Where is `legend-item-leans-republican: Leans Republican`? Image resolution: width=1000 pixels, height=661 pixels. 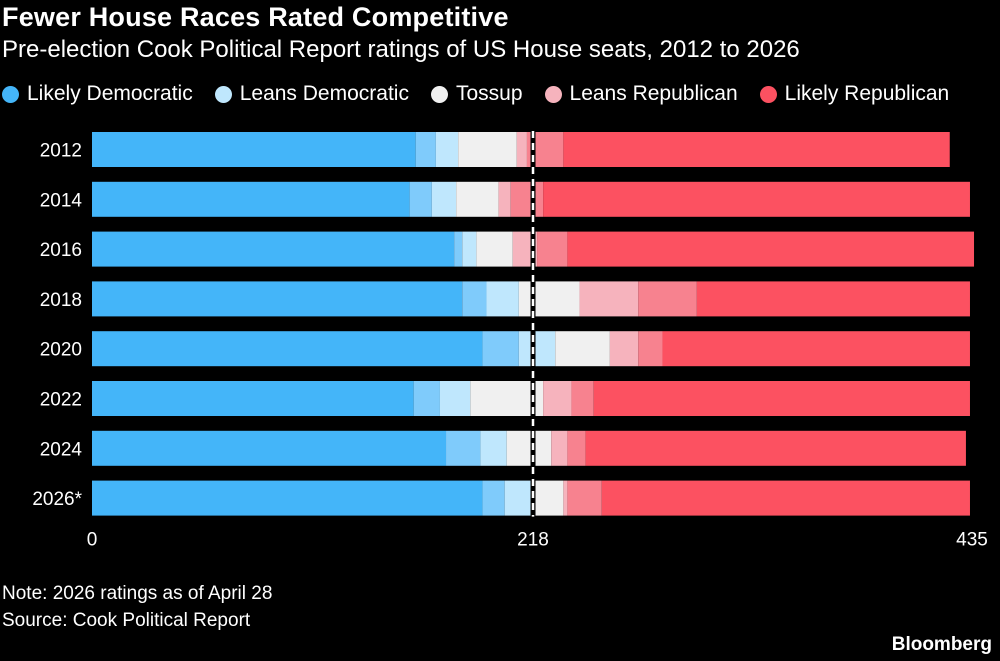
legend-item-leans-republican: Leans Republican is located at coordinates (641, 94).